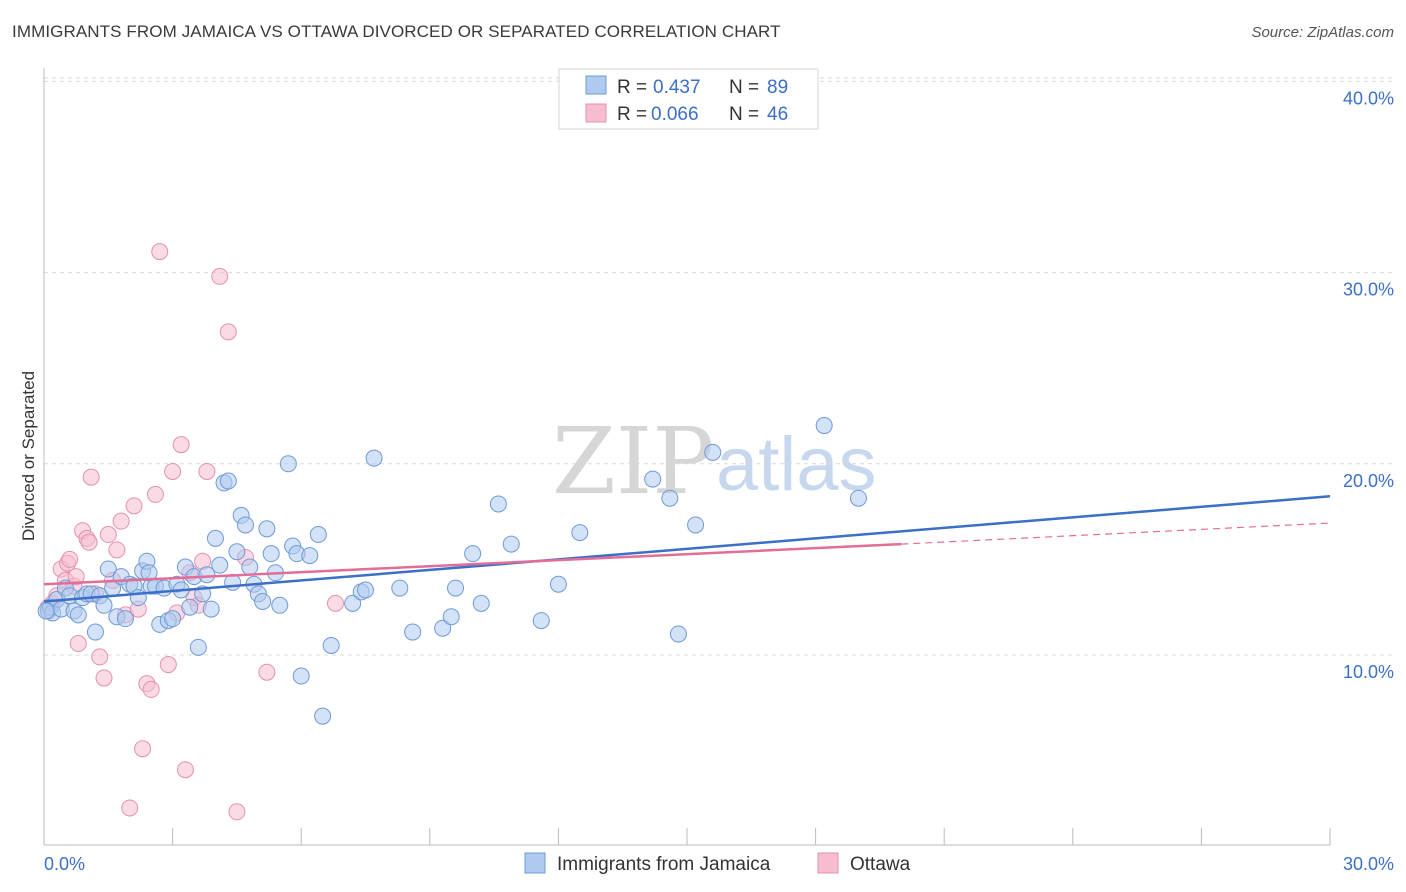 The image size is (1406, 892). Describe the element at coordinates (1368, 290) in the screenshot. I see `y-tick-label-30: 30.0%` at that location.